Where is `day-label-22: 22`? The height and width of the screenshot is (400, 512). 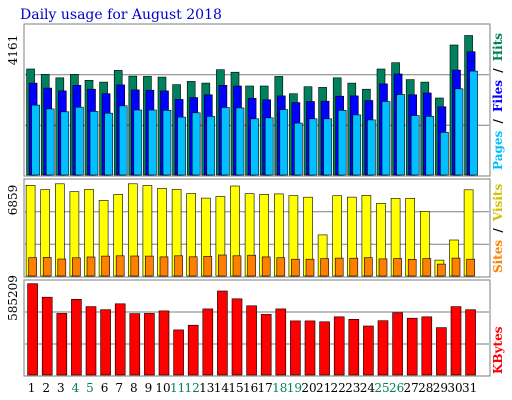 day-label-22: 22 is located at coordinates (338, 388).